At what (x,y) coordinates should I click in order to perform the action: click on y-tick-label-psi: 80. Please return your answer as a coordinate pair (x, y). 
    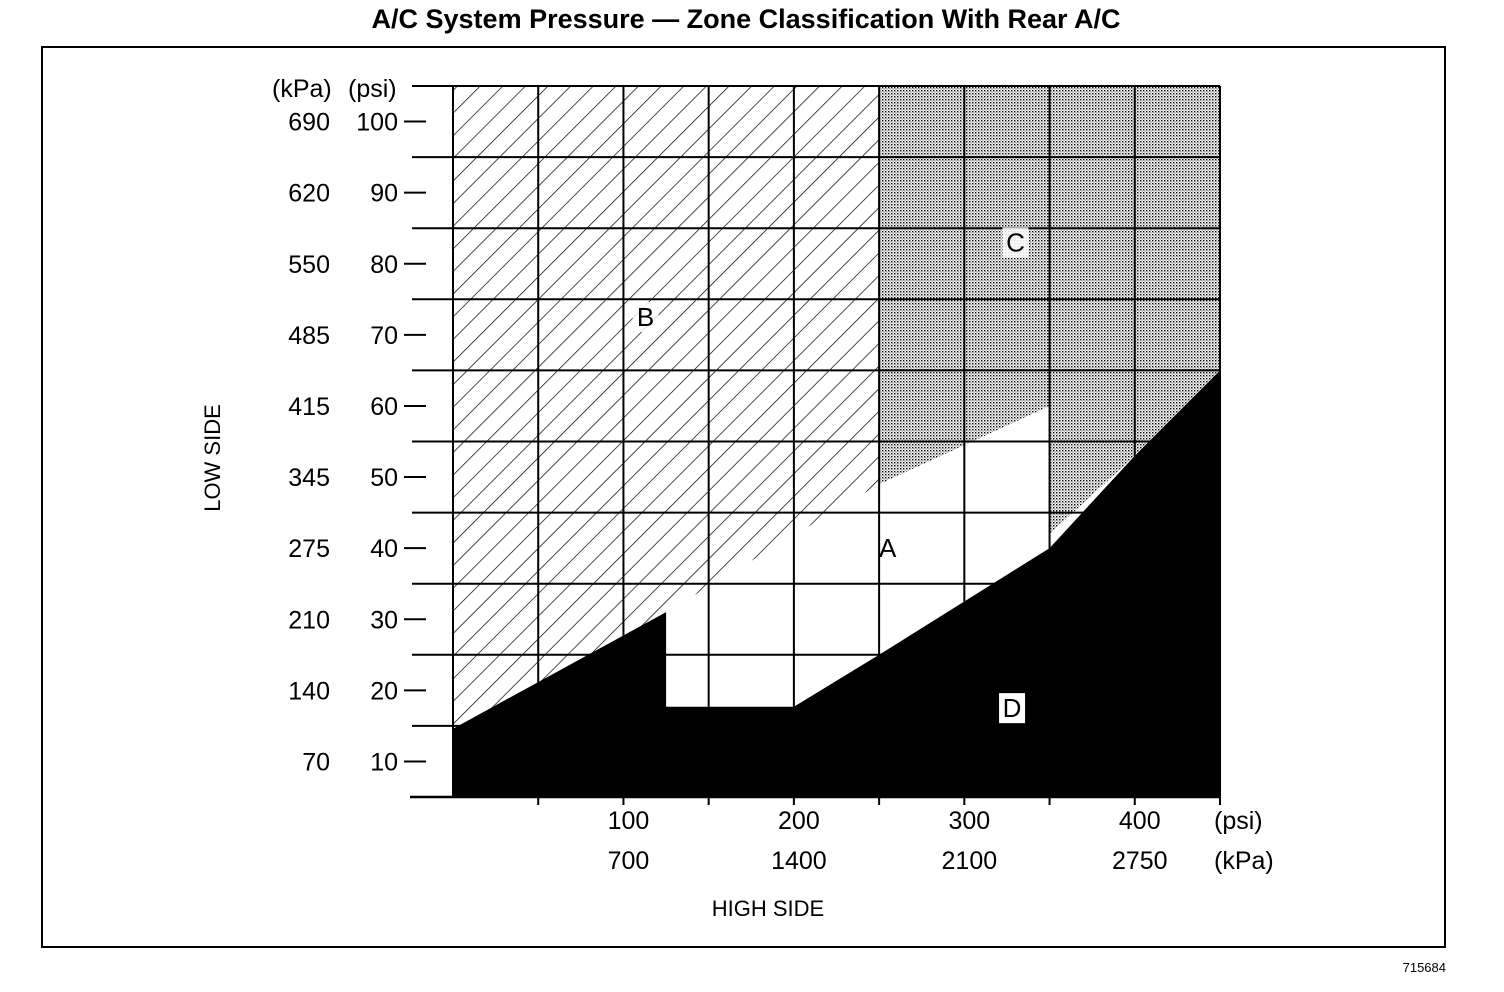
    Looking at the image, I should click on (384, 265).